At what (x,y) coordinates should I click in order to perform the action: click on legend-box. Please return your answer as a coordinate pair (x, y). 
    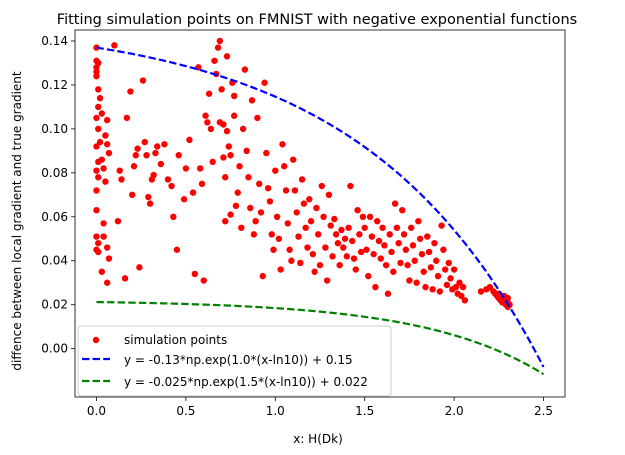
    Looking at the image, I should click on (234, 361).